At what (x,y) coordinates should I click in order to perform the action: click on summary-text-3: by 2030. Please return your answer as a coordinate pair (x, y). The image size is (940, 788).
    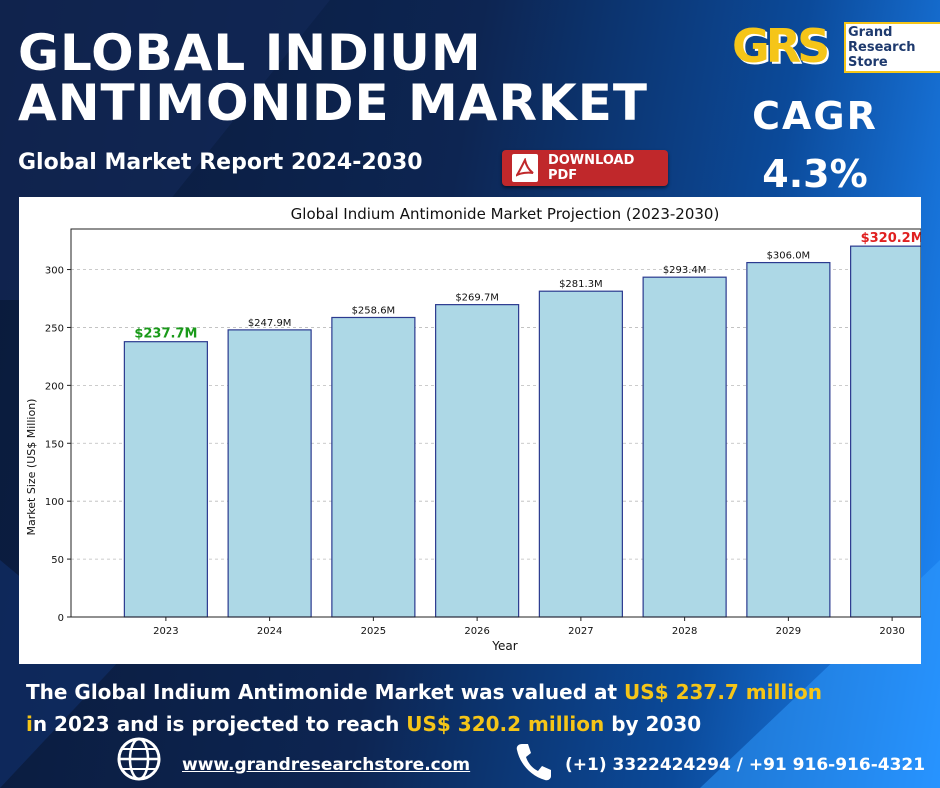
    Looking at the image, I should click on (653, 724).